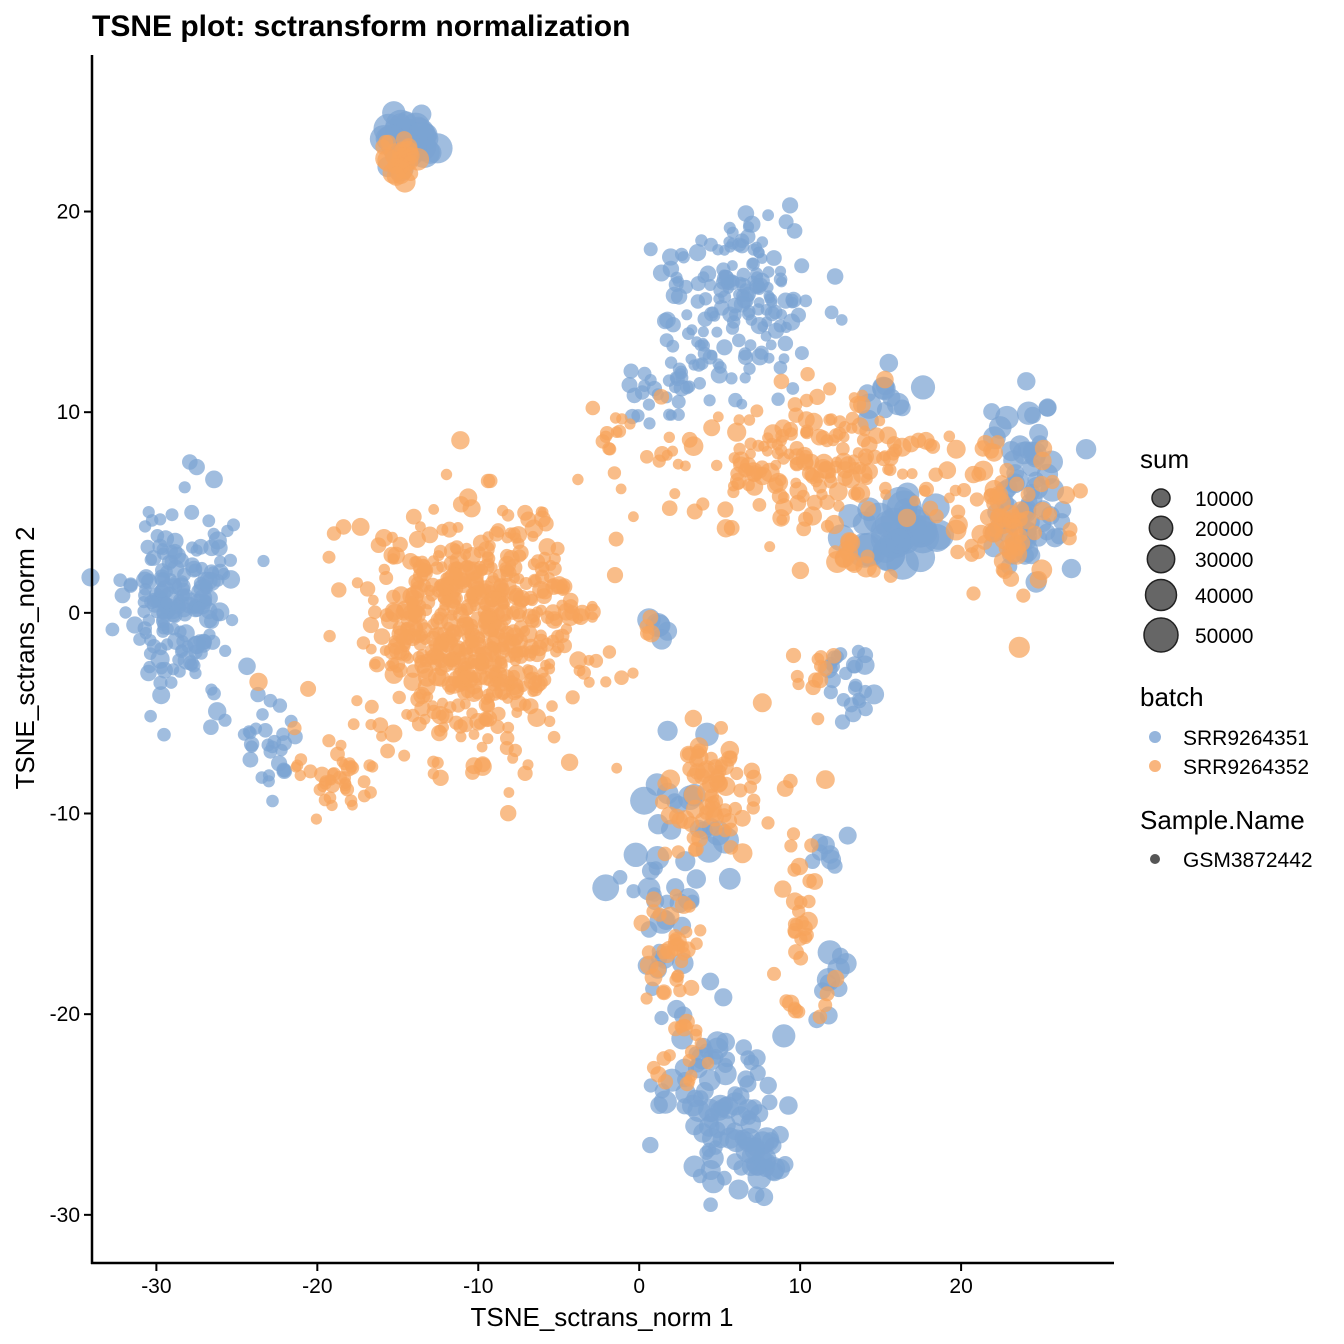 This screenshot has width=1344, height=1344. What do you see at coordinates (1248, 860) in the screenshot?
I see `legend-shape-label: GSM3872442` at bounding box center [1248, 860].